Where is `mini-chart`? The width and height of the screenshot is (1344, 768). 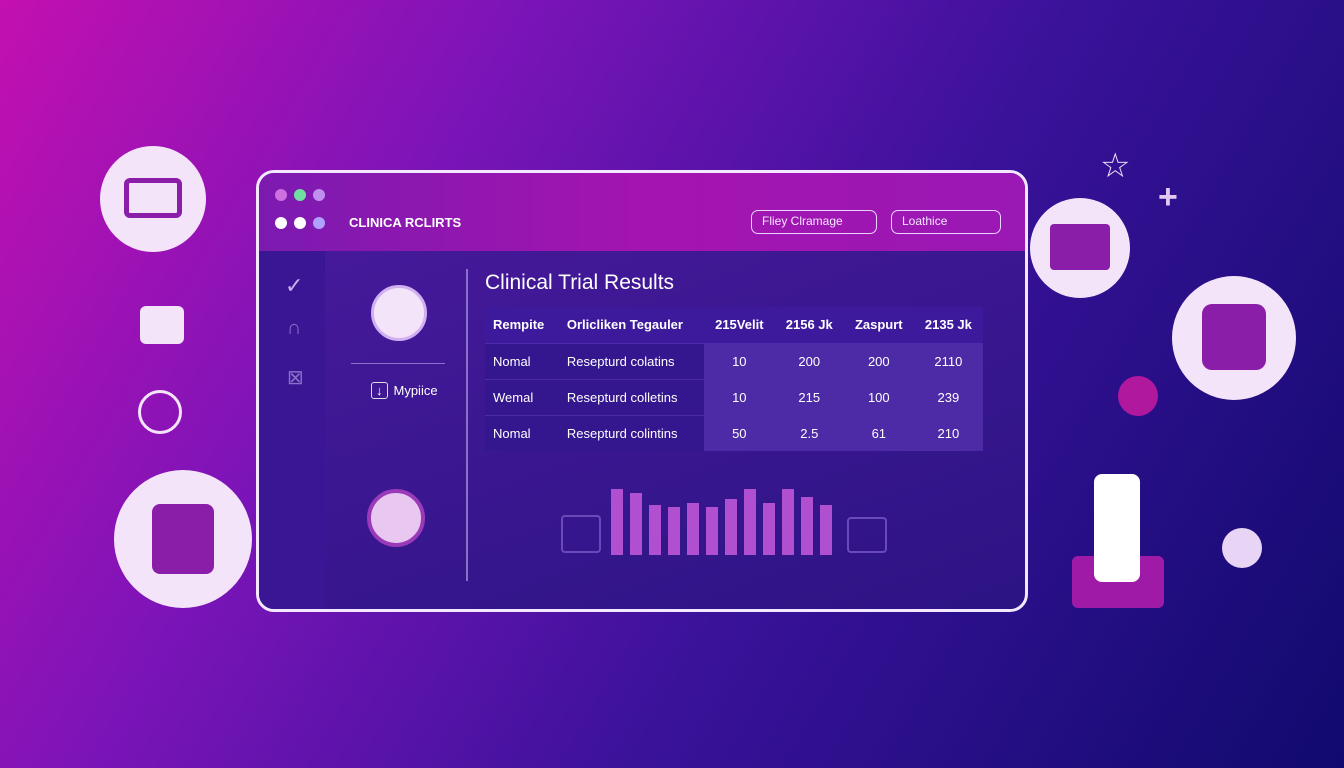
mini-chart is located at coordinates (731, 514).